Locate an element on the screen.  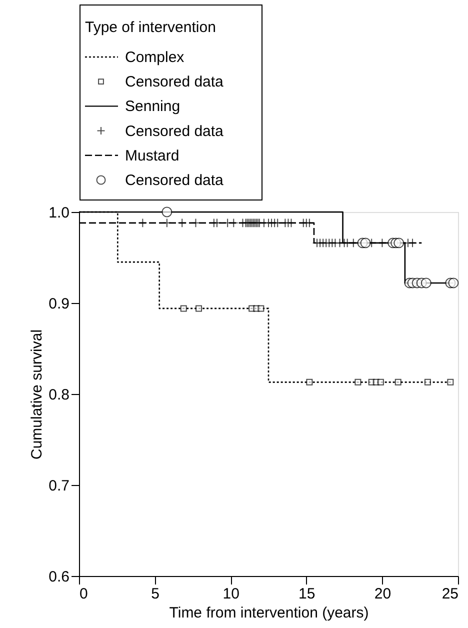
legend-label: Senning is located at coordinates (152, 107).